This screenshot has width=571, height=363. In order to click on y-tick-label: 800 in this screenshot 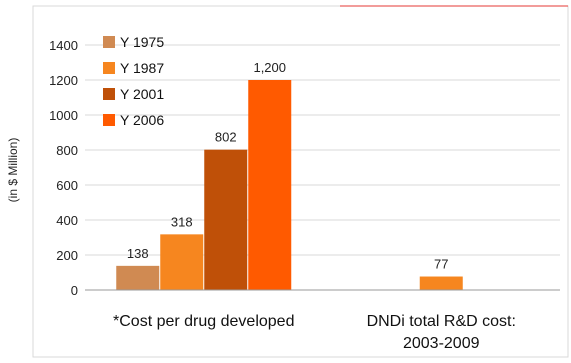, I will do `click(67, 150)`.